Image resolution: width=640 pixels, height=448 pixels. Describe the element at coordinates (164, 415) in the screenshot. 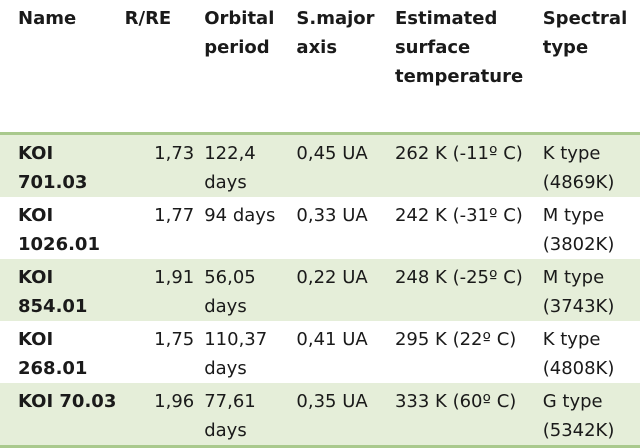

I see `cell-radius: 1,96` at that location.